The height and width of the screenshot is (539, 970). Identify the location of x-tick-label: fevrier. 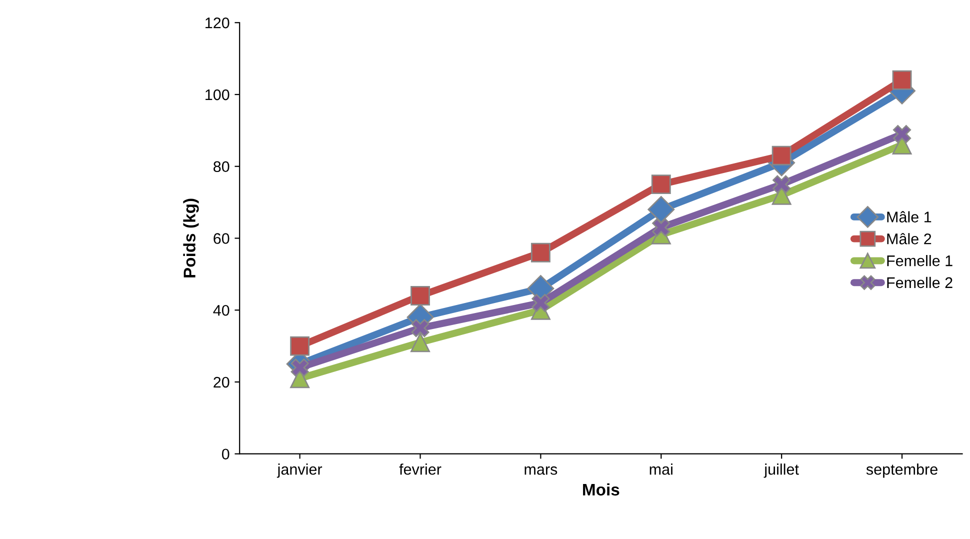
(420, 469).